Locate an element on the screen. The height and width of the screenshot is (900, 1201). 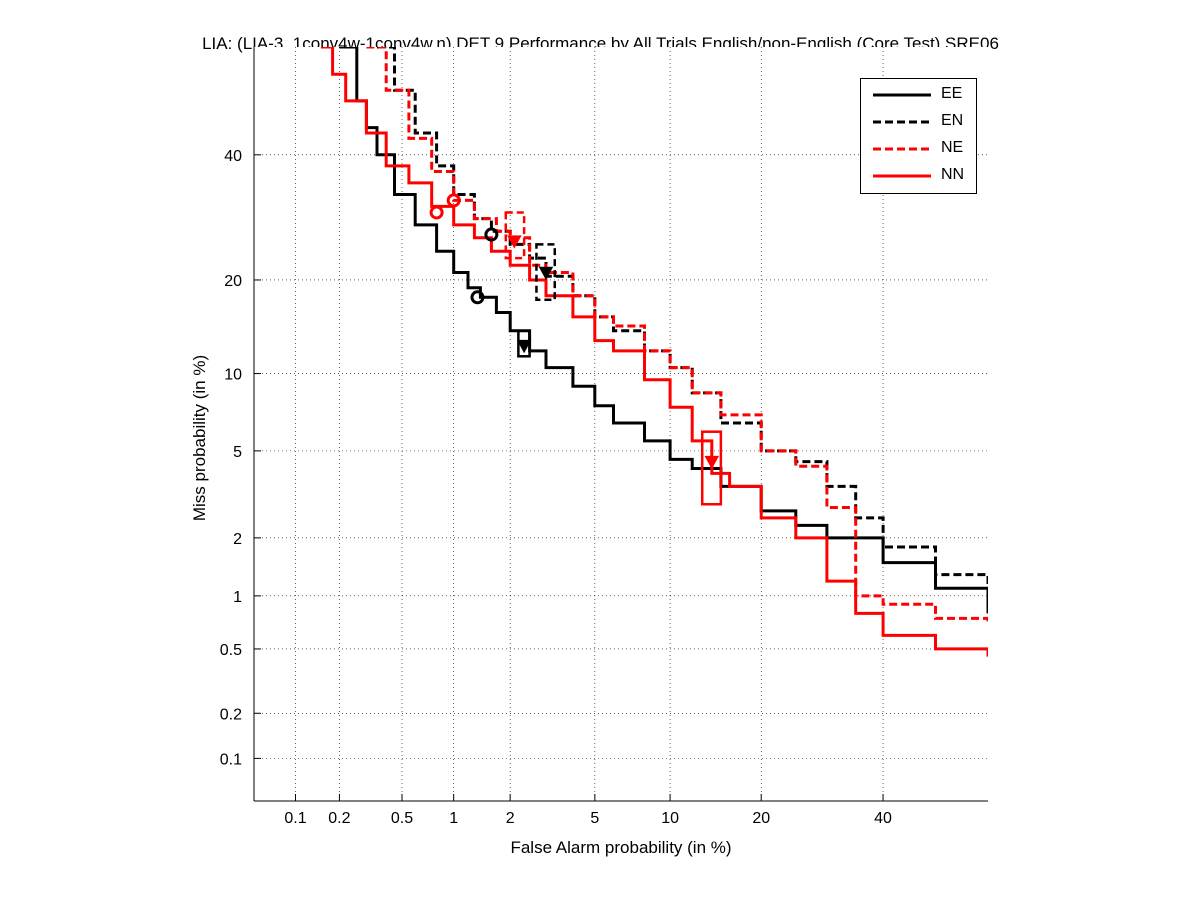
y-tick-label-6: 10 is located at coordinates (233, 375).